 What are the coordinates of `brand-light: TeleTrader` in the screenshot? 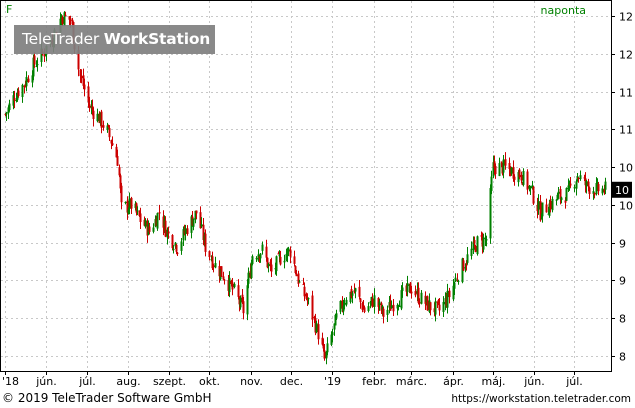 It's located at (63, 39).